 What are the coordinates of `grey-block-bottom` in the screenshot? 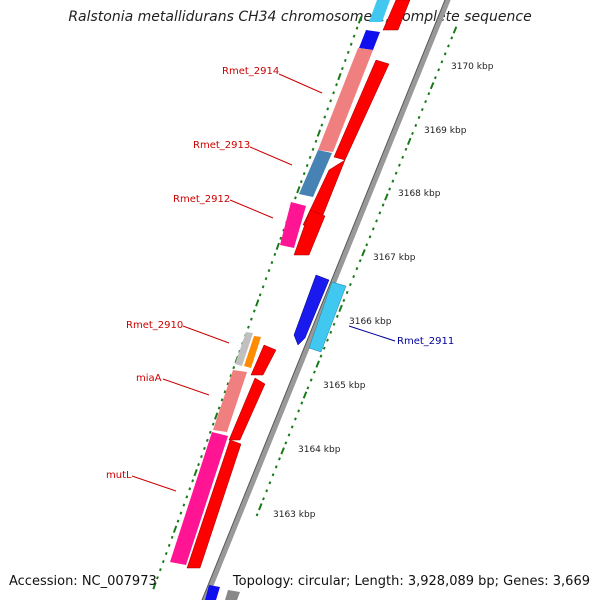 It's located at (232, 595).